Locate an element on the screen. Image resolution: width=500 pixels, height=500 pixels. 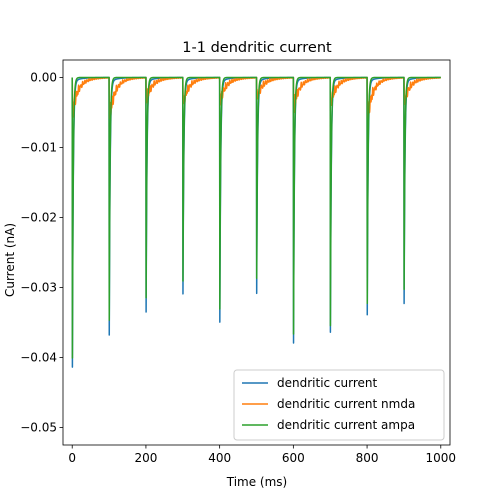
legend-label: dendritic current nmda is located at coordinates (346, 404).